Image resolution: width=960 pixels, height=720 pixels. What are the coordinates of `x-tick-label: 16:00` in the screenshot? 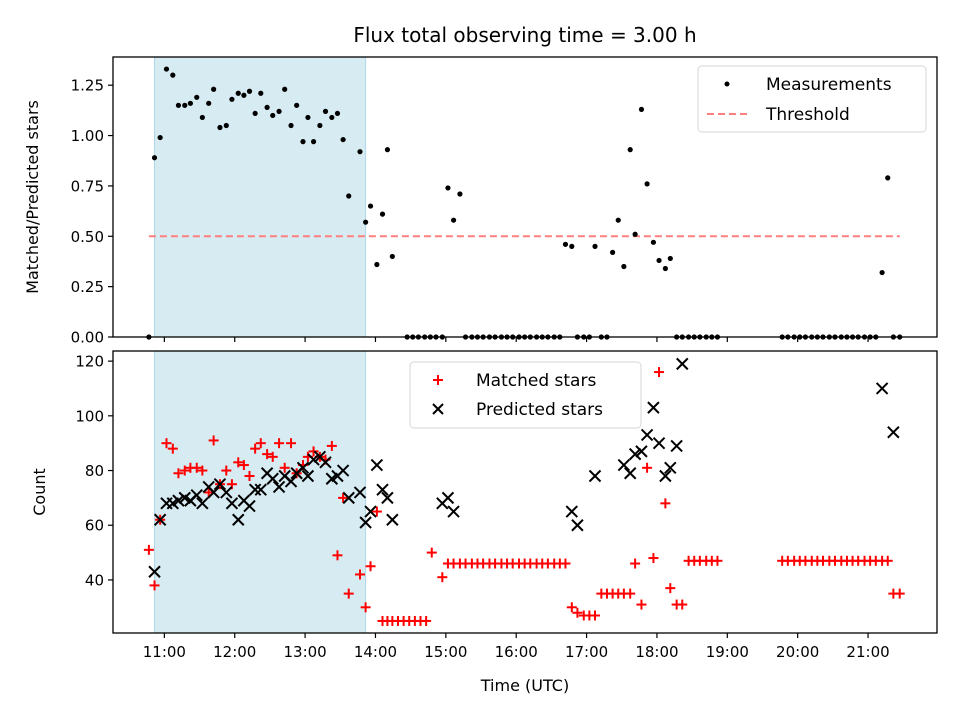 It's located at (516, 652).